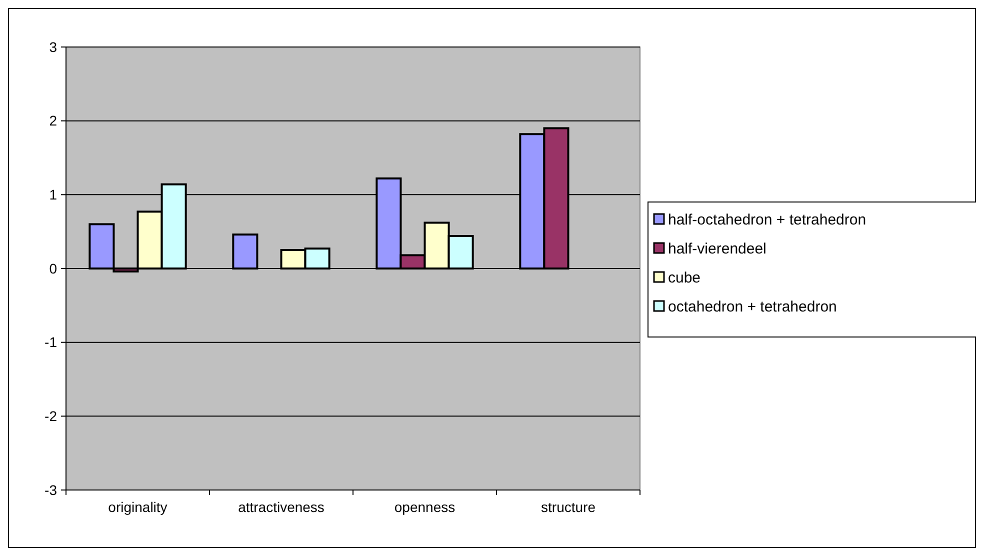  I want to click on y-tick-label: 1, so click(53, 194).